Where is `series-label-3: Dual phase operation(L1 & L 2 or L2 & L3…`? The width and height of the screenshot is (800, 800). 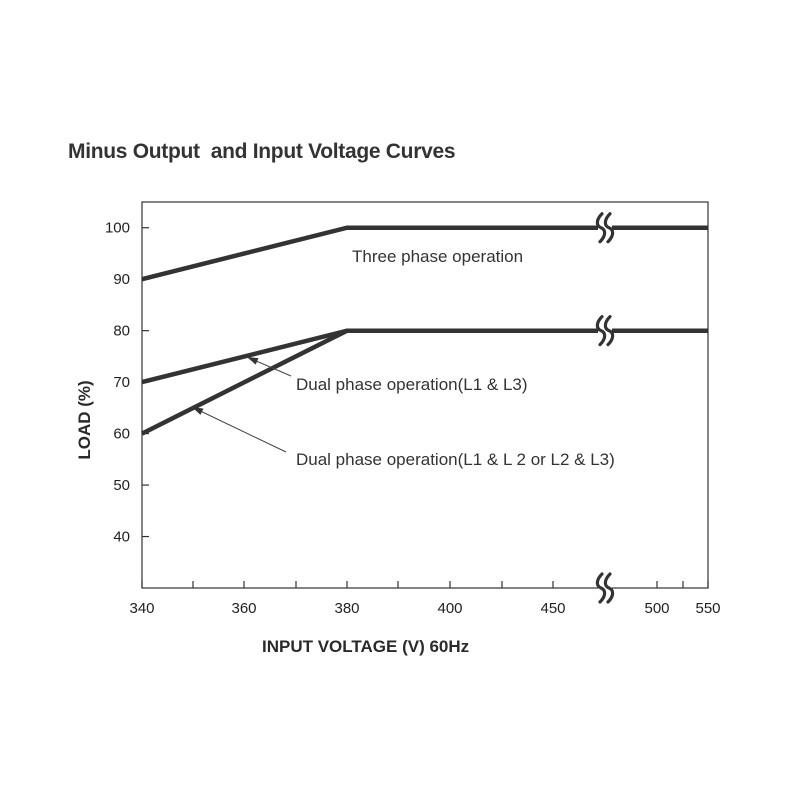
series-label-3: Dual phase operation(L1 & L 2 or L2 & L3… is located at coordinates (455, 459).